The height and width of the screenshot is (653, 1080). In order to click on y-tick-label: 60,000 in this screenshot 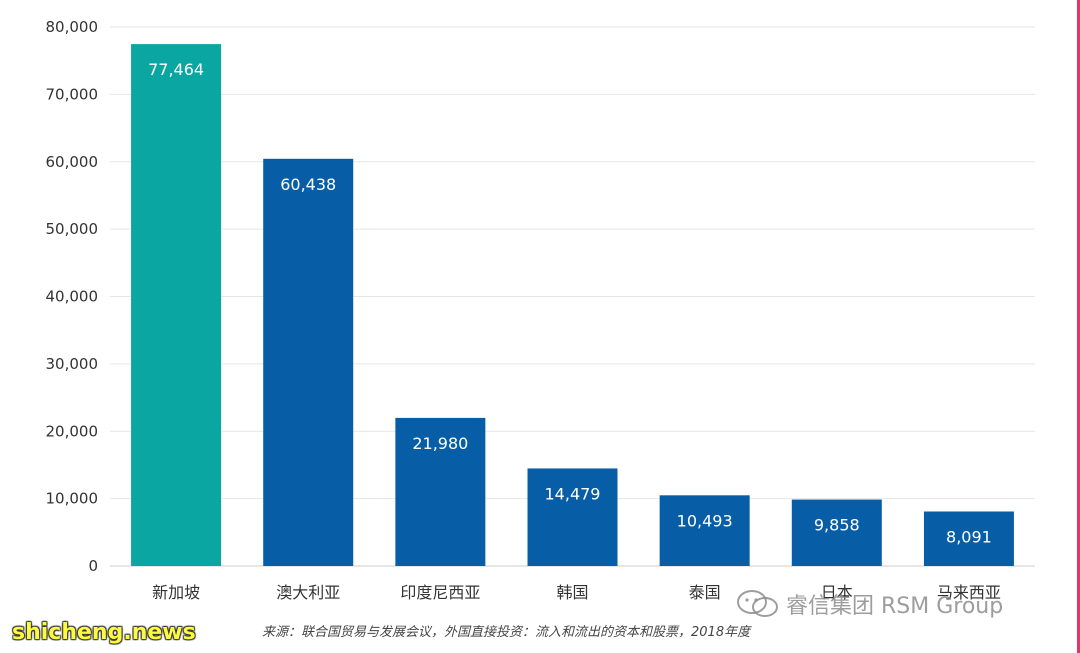, I will do `click(72, 162)`.